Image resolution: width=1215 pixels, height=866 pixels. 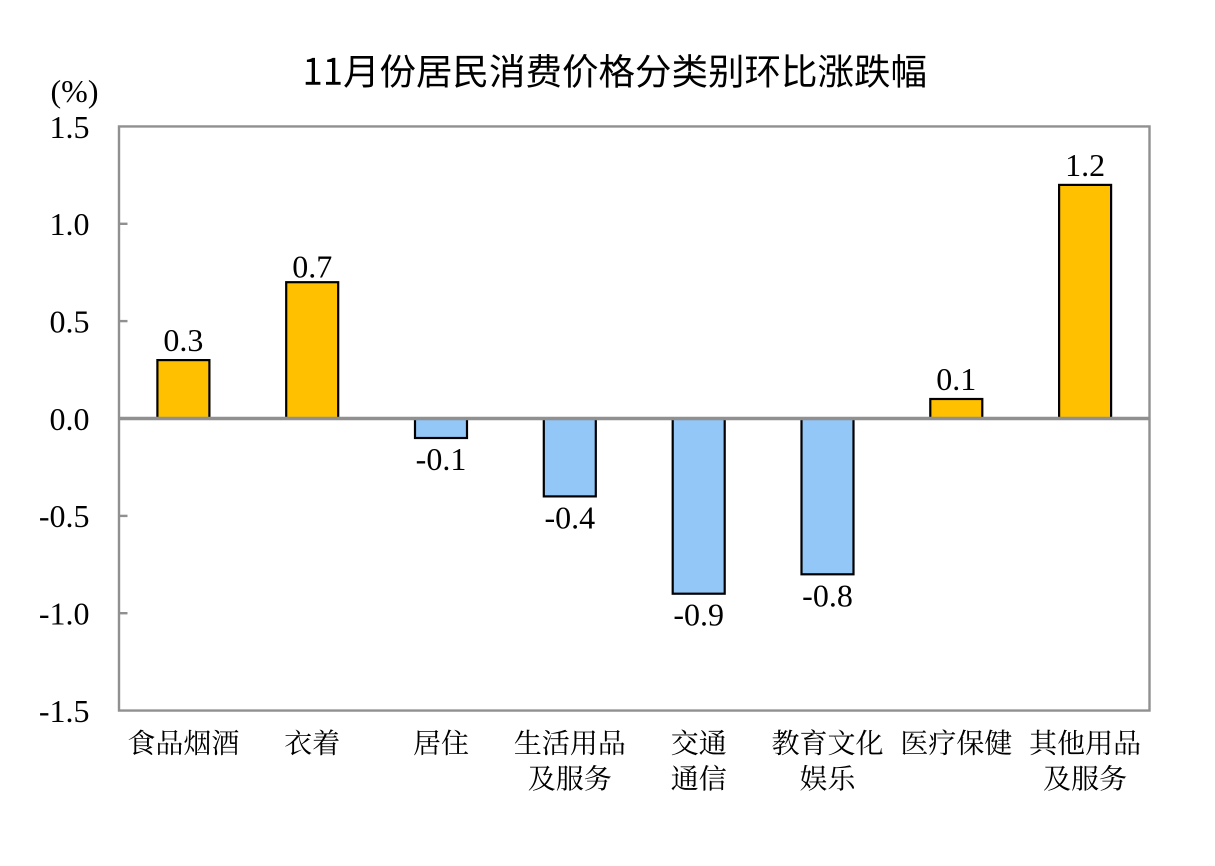 I want to click on svg-text: -1.5, so click(x=64, y=711).